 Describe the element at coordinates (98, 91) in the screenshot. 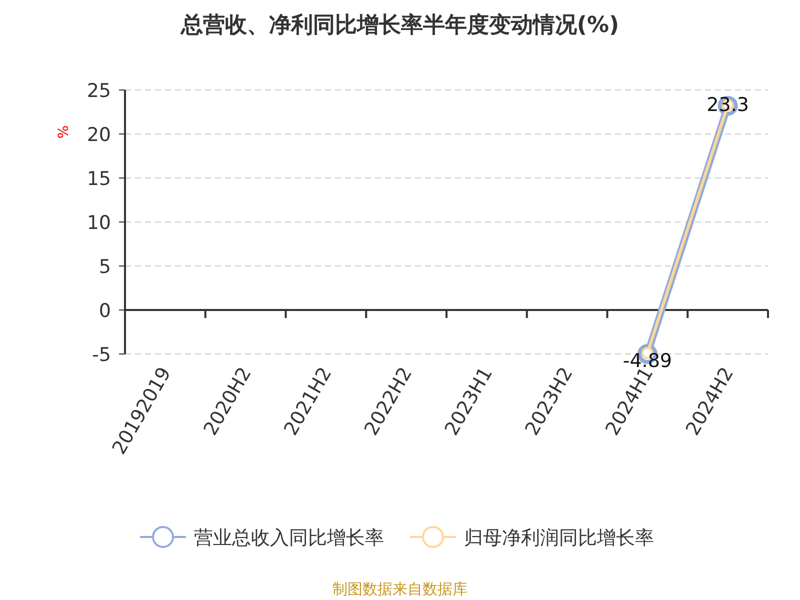

I see `y-tick-label: 25` at that location.